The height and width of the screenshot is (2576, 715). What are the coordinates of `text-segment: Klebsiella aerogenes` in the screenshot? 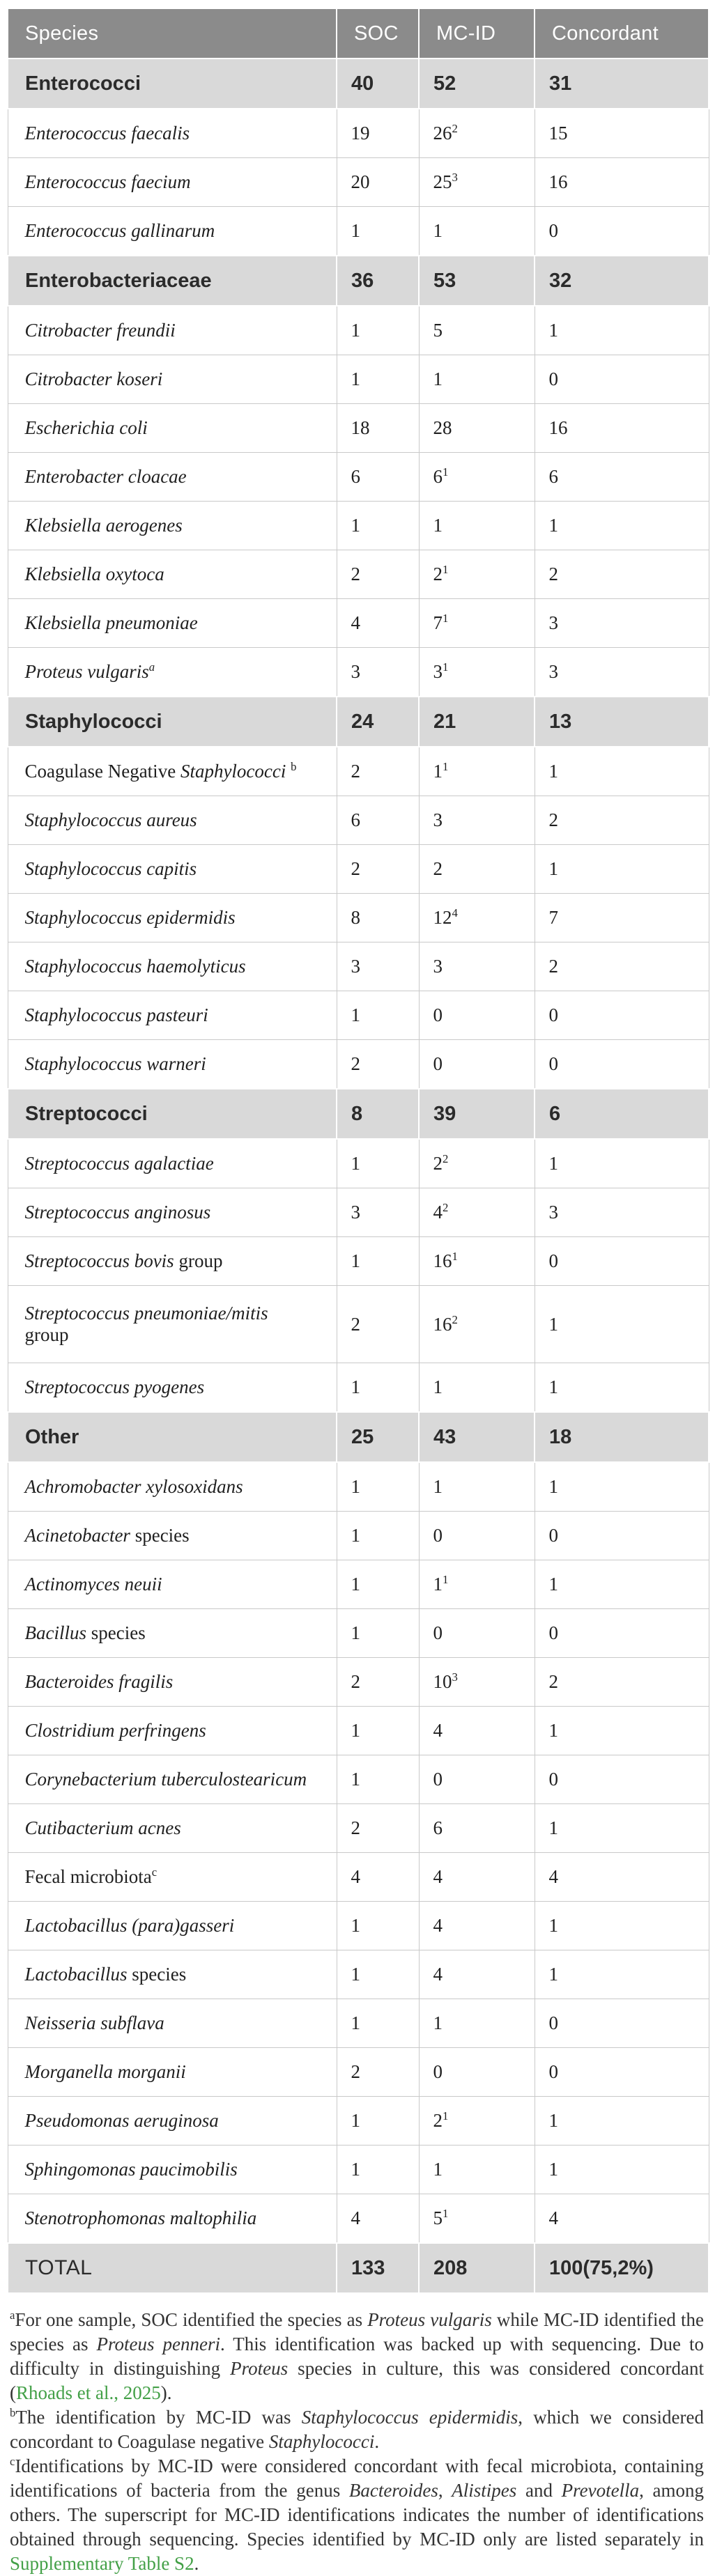 It's located at (104, 525).